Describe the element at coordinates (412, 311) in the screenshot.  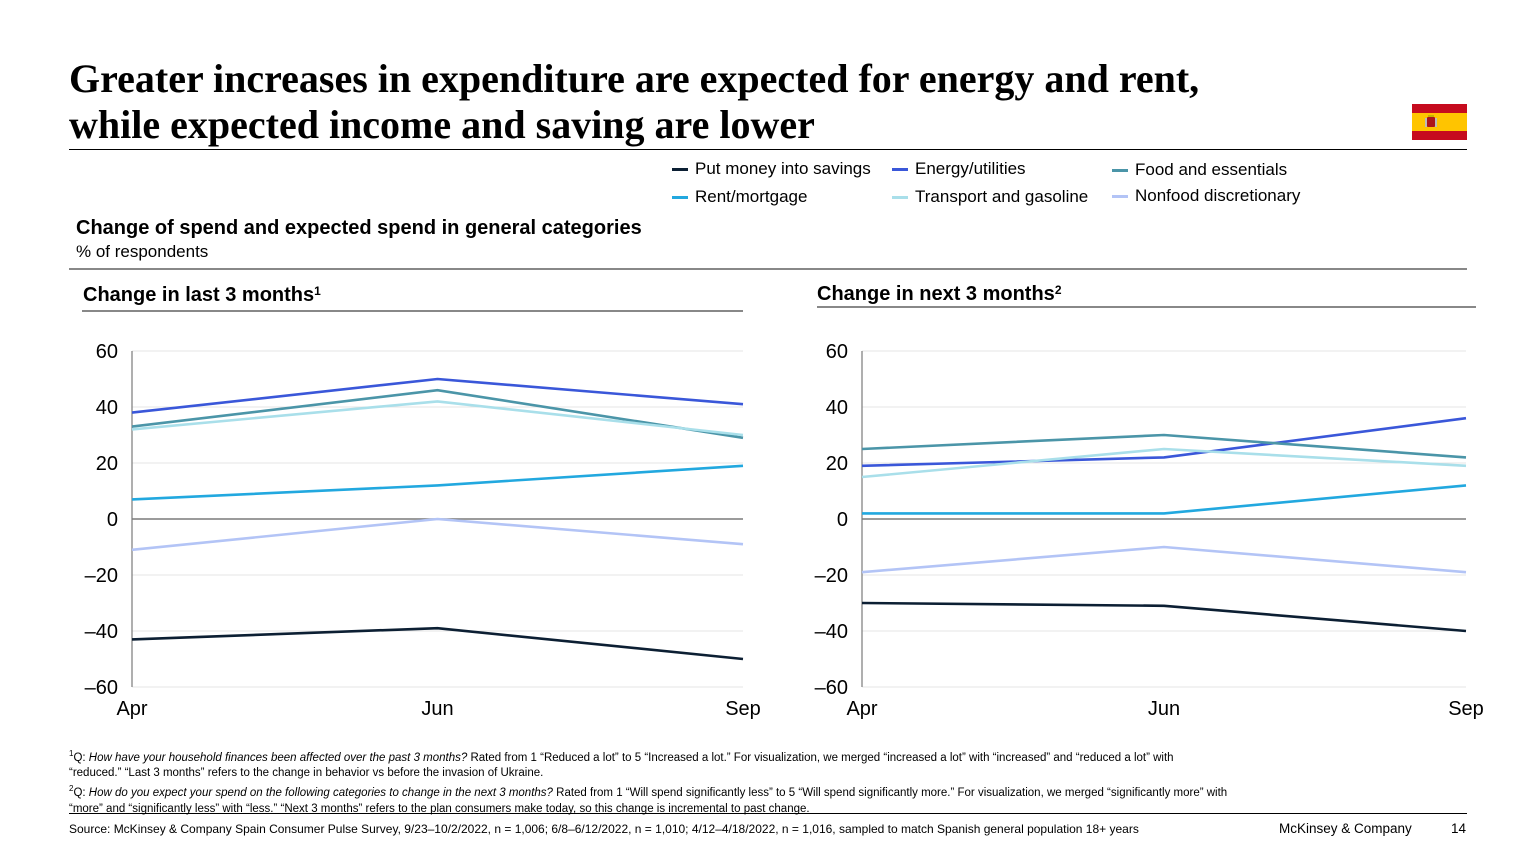
I see `left-panel-divider` at that location.